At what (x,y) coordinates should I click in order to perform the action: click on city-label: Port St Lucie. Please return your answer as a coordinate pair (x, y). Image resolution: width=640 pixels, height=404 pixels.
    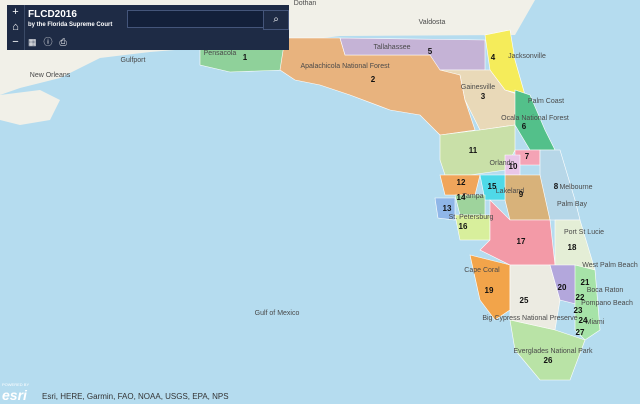
    Looking at the image, I should click on (584, 232).